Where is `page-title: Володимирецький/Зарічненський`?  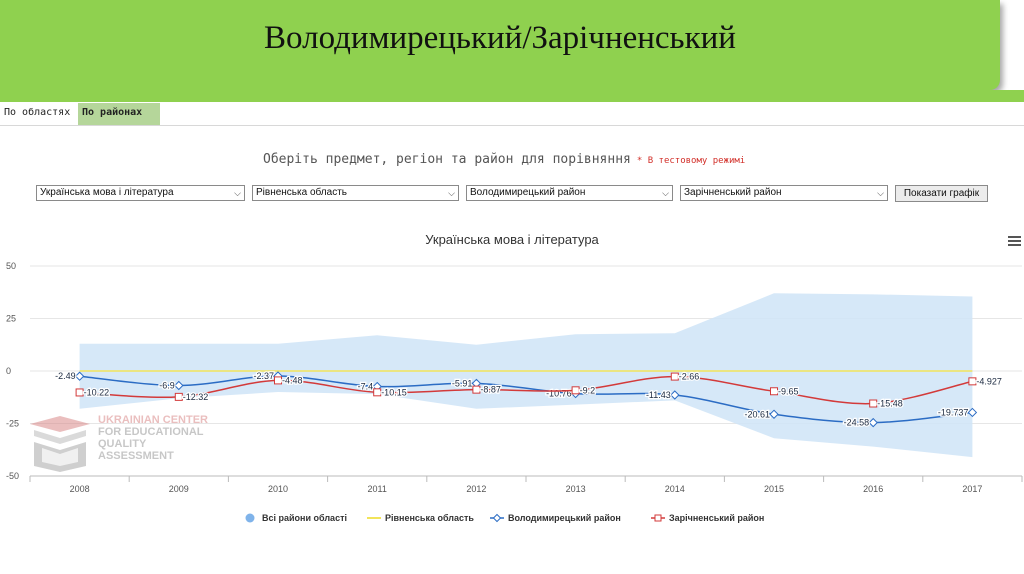
page-title: Володимирецький/Зарічненський is located at coordinates (500, 38).